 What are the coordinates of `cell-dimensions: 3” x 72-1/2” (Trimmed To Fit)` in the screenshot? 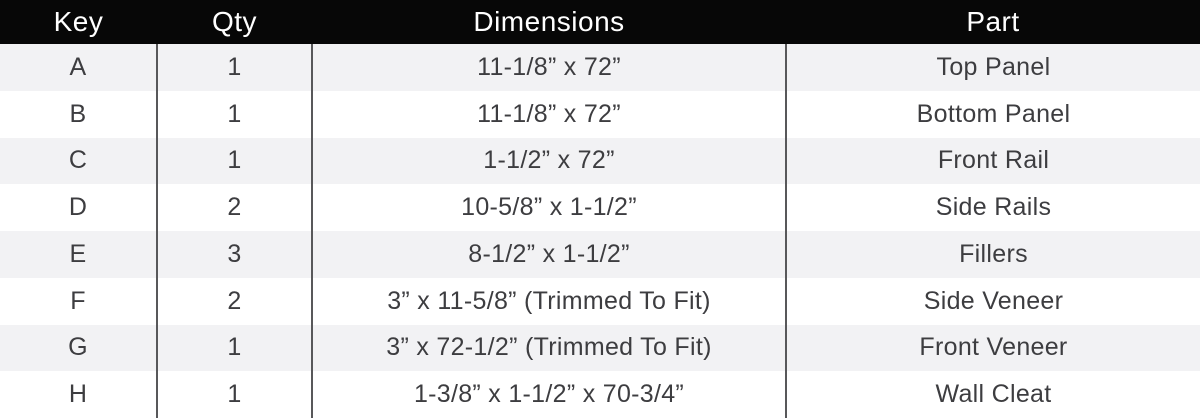 It's located at (548, 348).